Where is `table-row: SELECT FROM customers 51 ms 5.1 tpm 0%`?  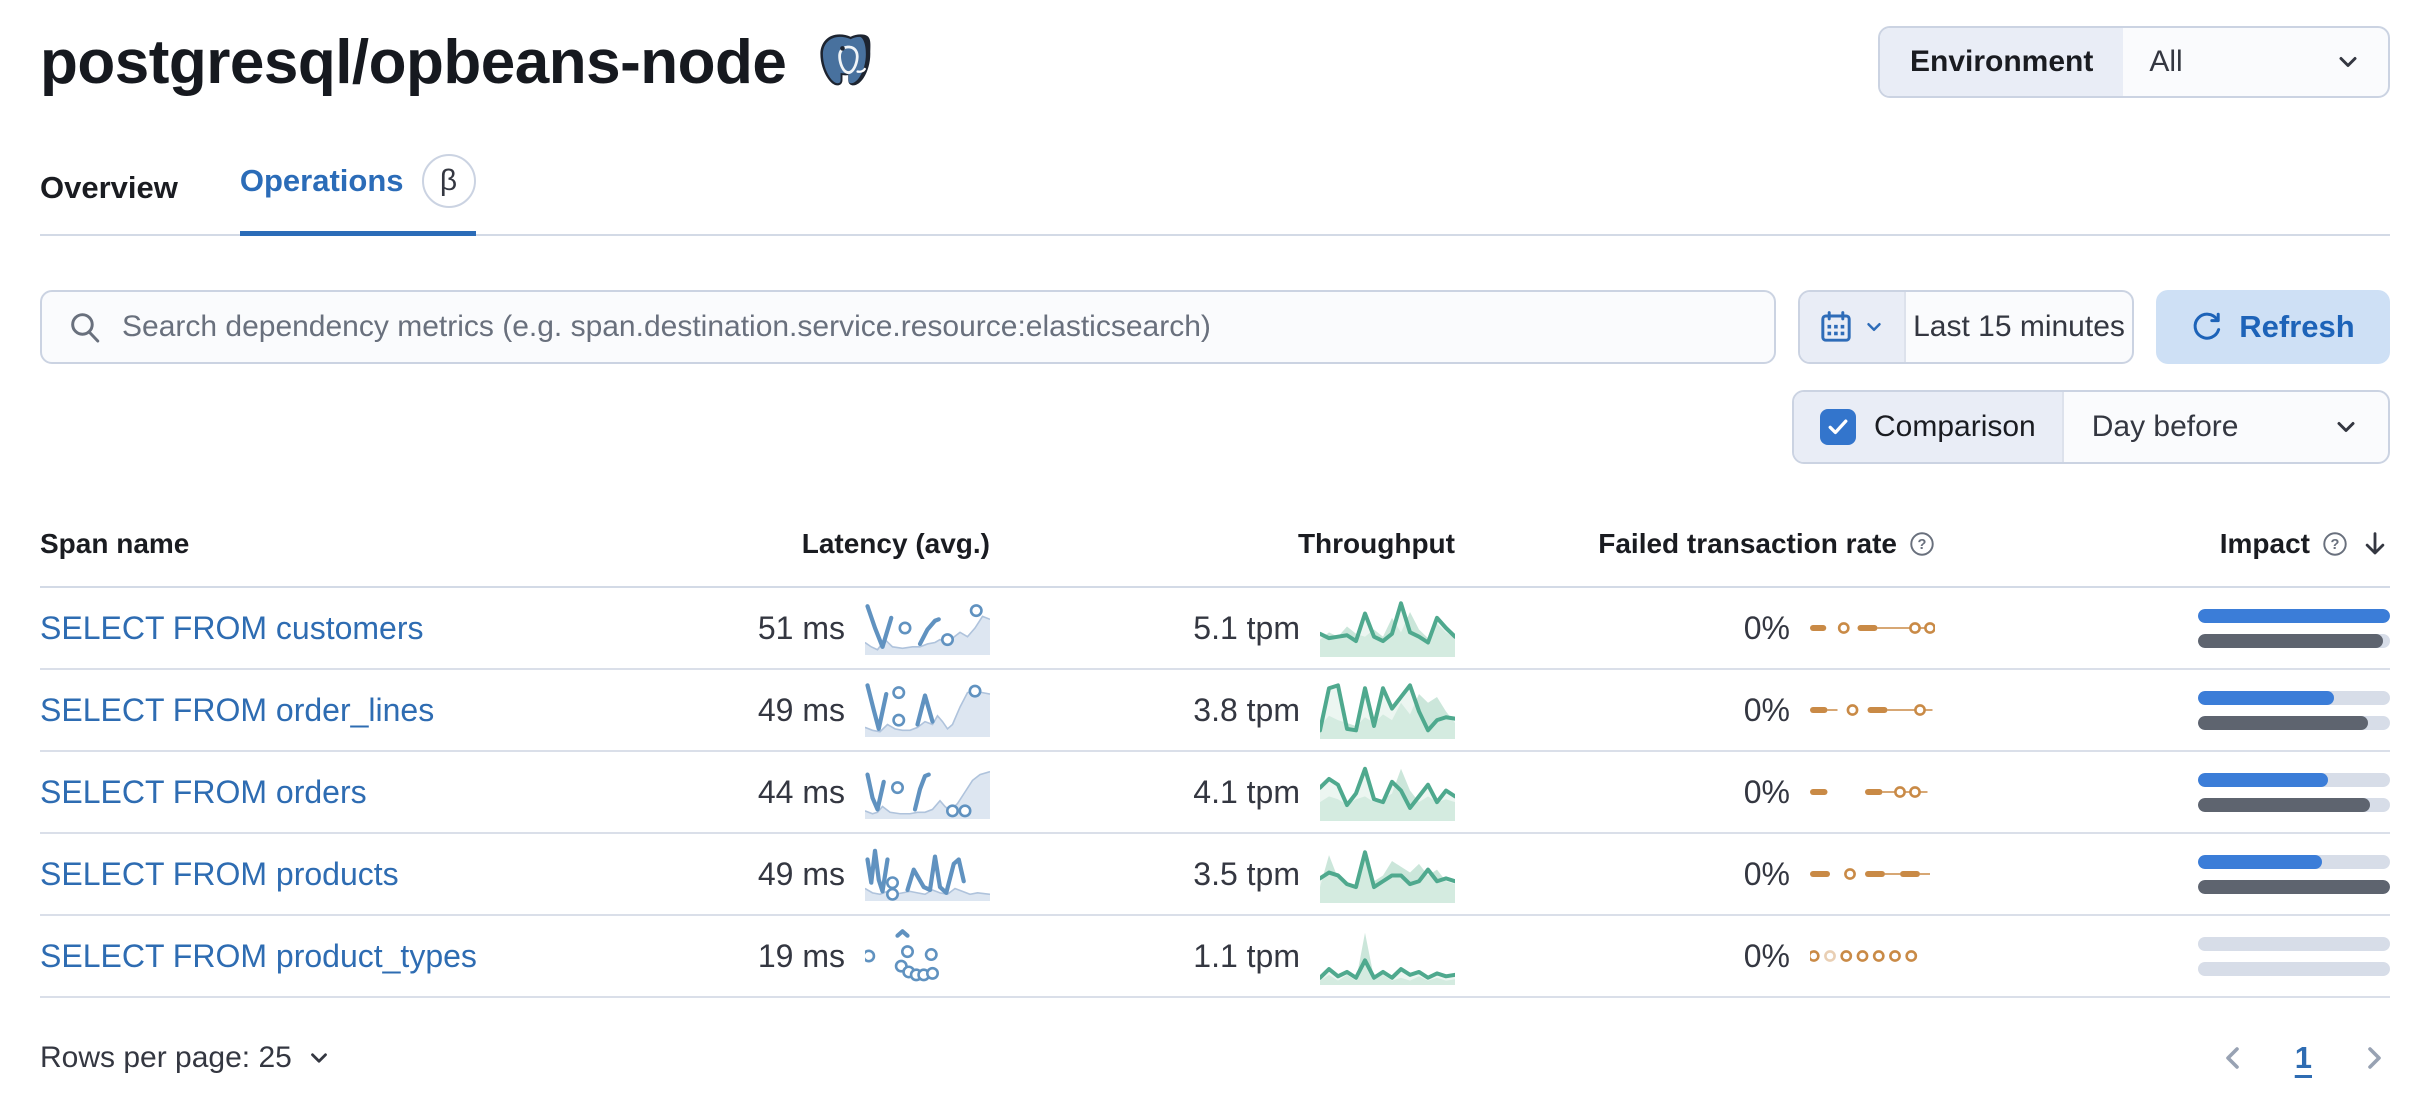 table-row: SELECT FROM customers 51 ms 5.1 tpm 0% is located at coordinates (1215, 629).